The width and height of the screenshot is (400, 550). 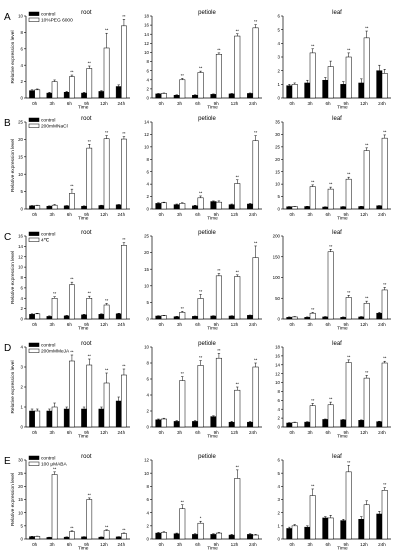 I want to click on bar-treatment-0h, so click(x=294, y=318).